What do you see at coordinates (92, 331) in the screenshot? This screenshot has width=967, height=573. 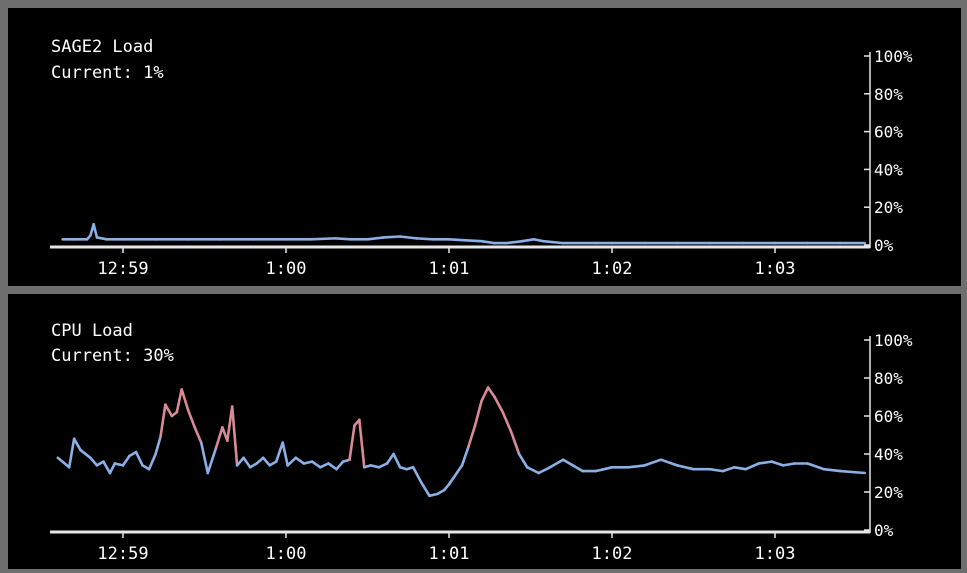 I see `chart-title: CPU Load` at bounding box center [92, 331].